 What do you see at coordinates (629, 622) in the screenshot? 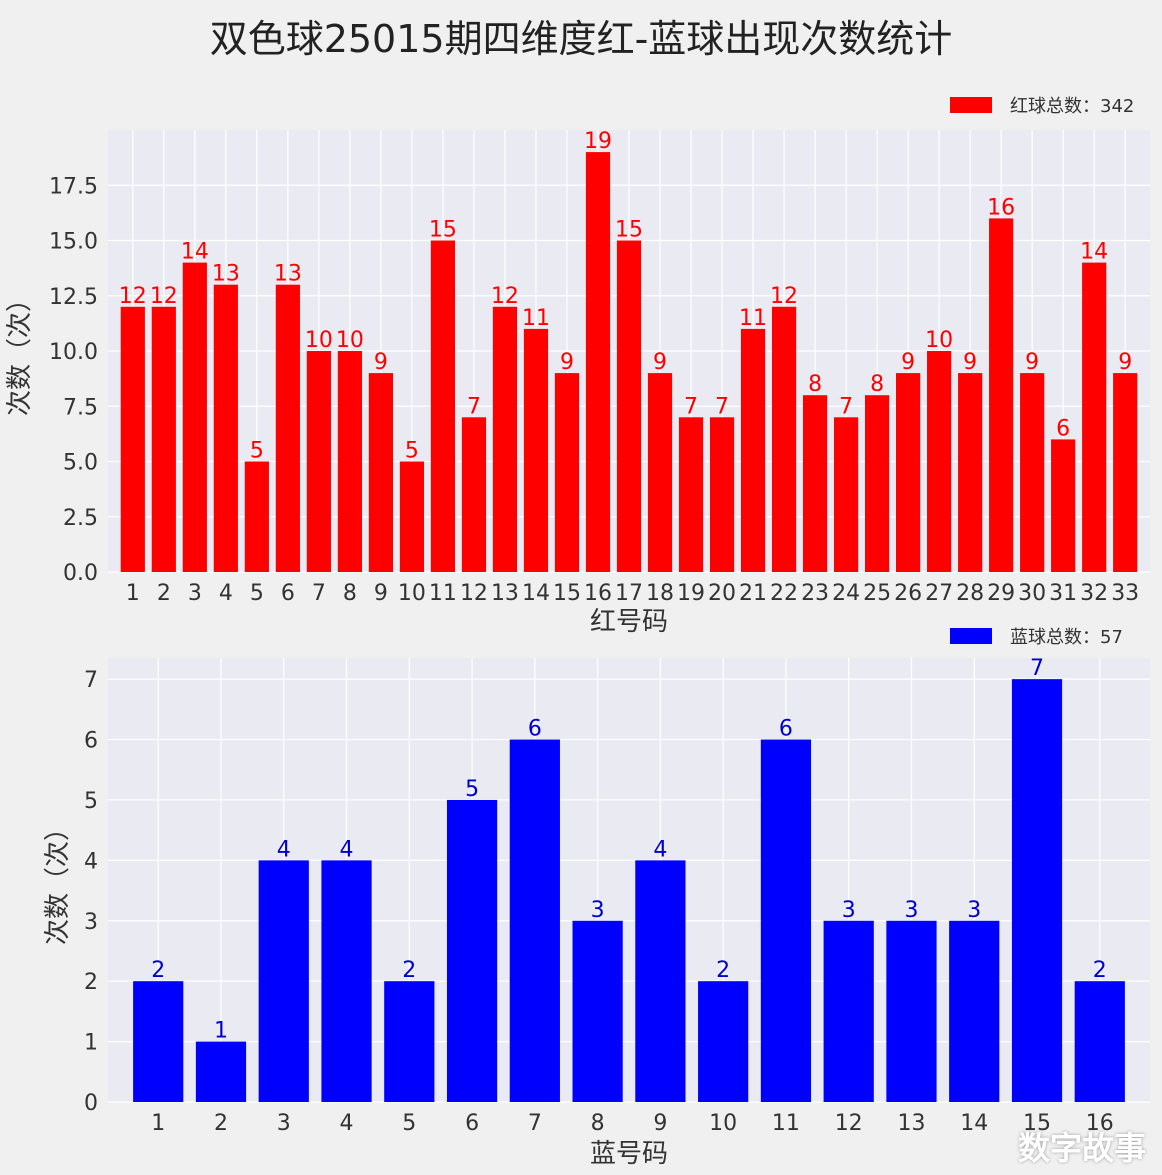
I see `x-axis-label: 红号码` at bounding box center [629, 622].